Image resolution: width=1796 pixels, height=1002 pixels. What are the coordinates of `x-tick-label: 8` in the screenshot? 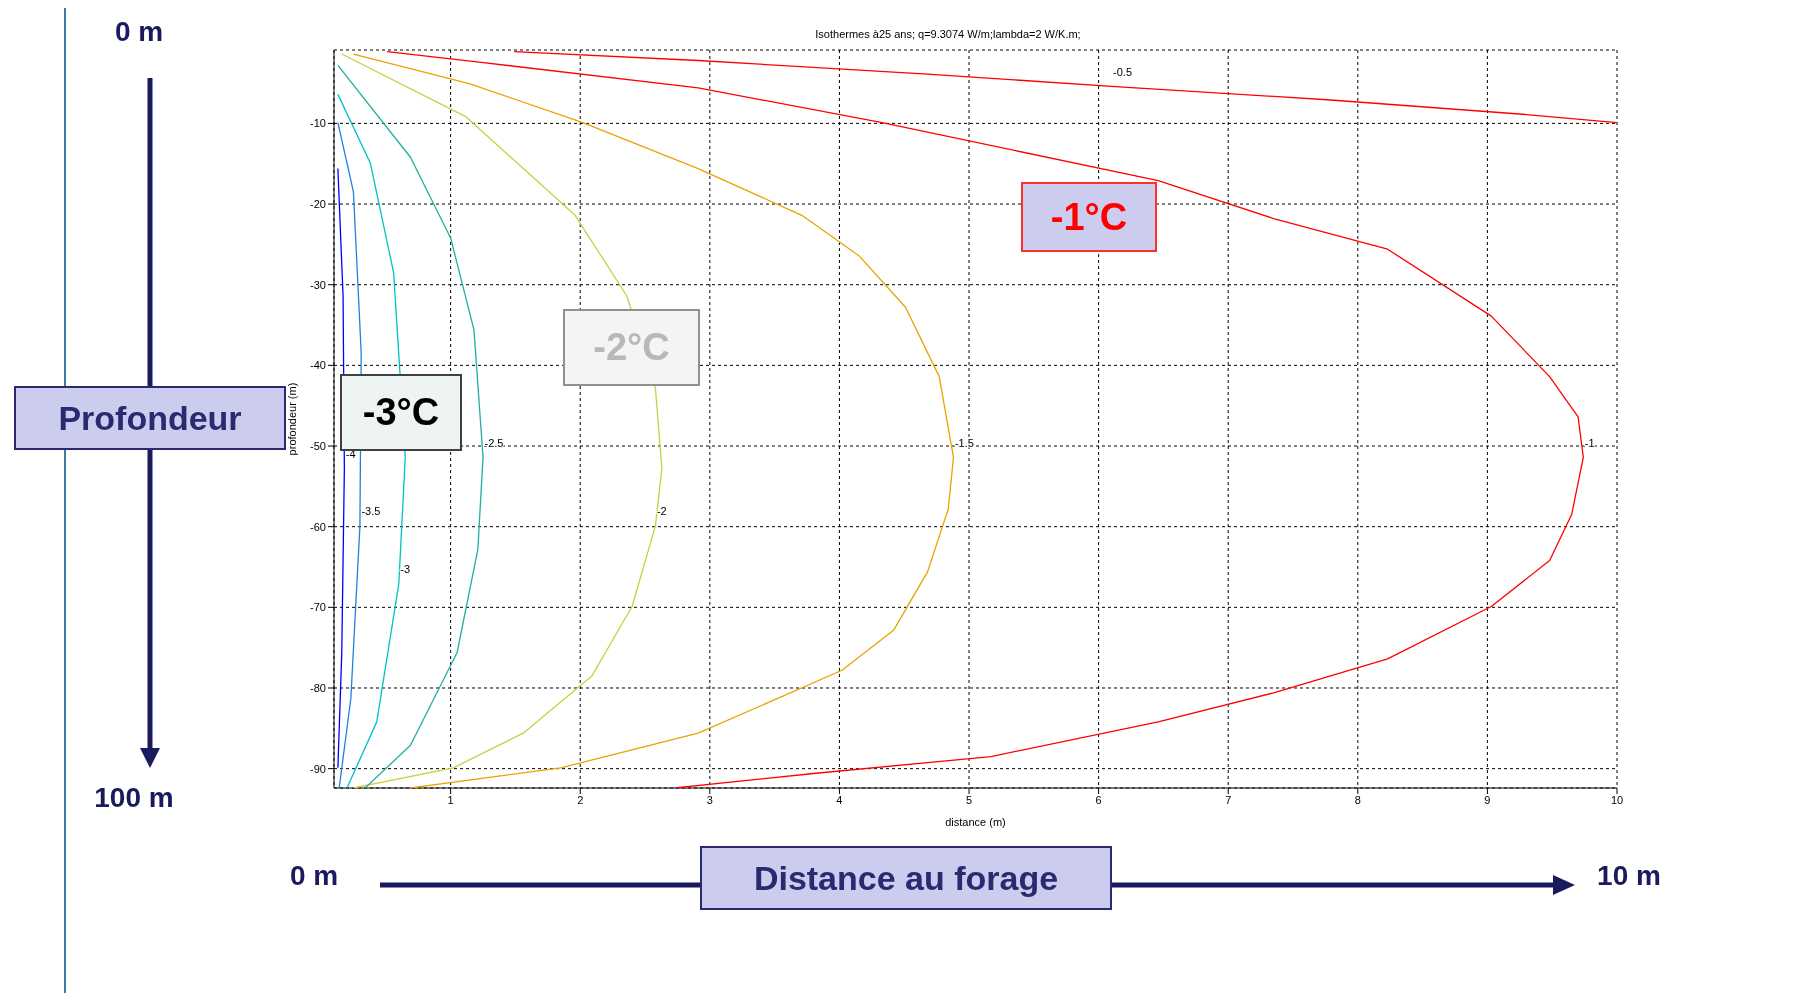 It's located at (1357, 799).